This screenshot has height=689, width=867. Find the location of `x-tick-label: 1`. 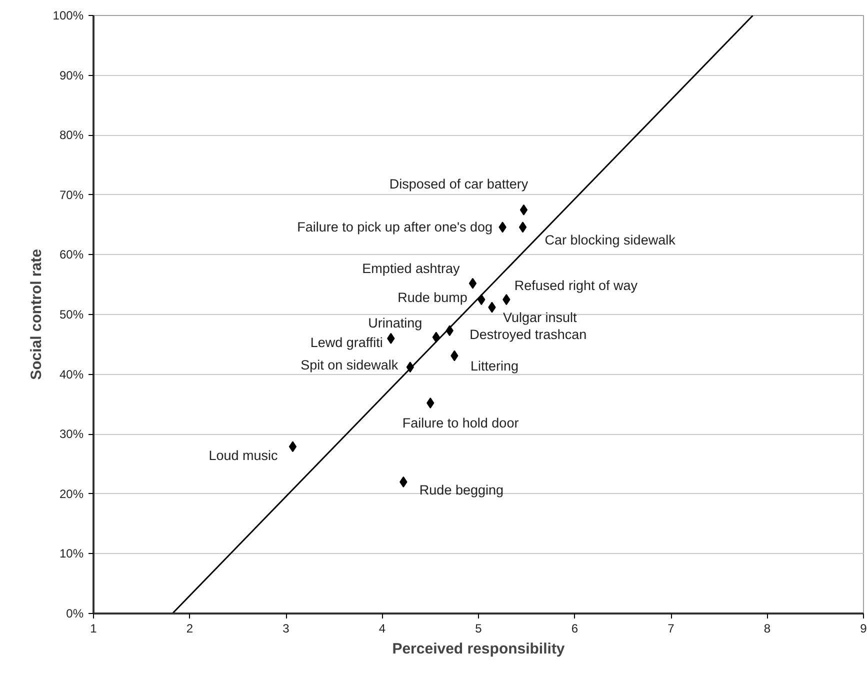

x-tick-label: 1 is located at coordinates (94, 629).